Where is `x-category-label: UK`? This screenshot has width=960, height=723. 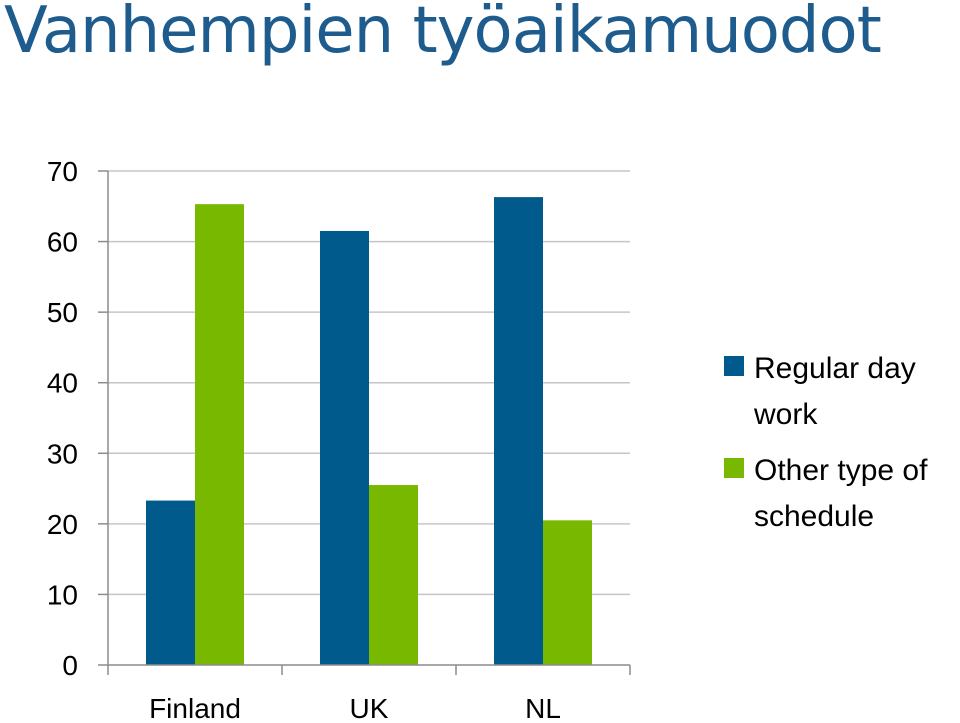 x-category-label: UK is located at coordinates (369, 708).